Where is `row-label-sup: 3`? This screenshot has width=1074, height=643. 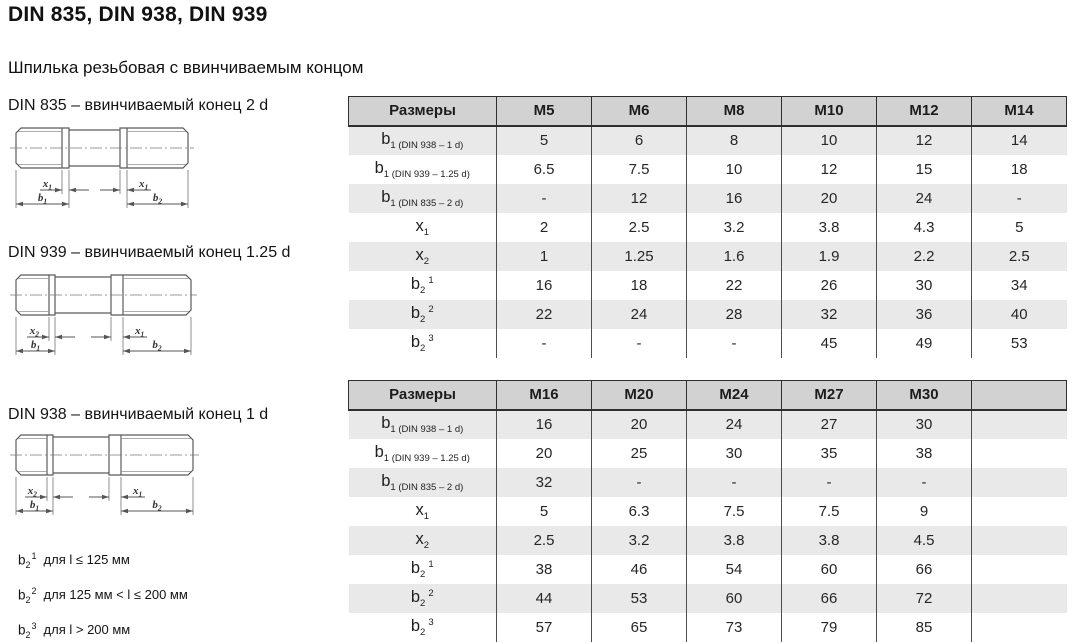 row-label-sup: 3 is located at coordinates (431, 338).